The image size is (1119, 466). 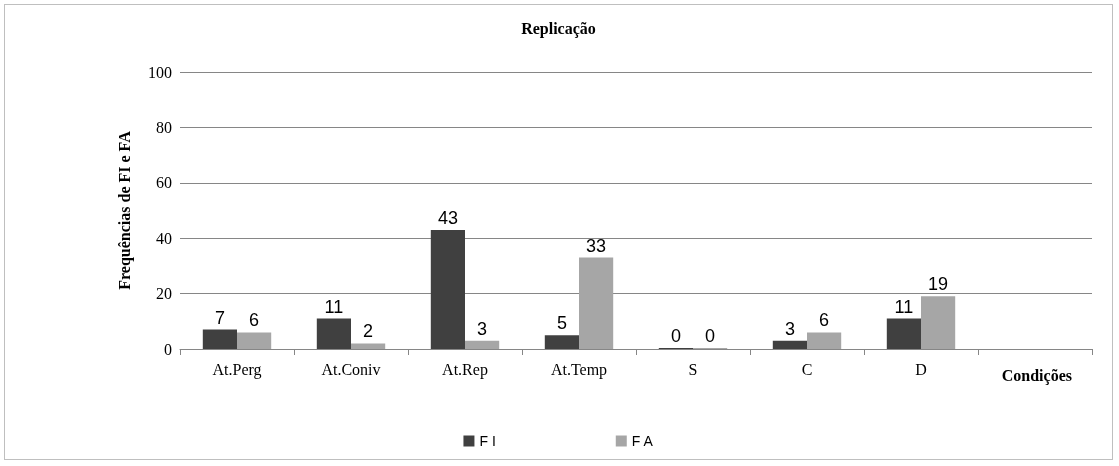 What do you see at coordinates (642, 441) in the screenshot?
I see `legend-label: F A` at bounding box center [642, 441].